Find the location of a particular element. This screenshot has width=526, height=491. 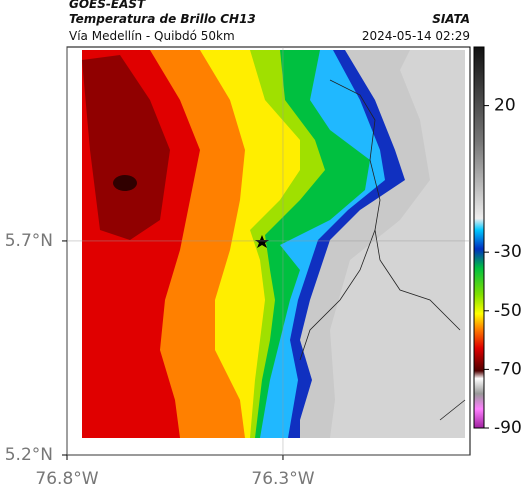

colorbar-tick-label: -90 is located at coordinates (508, 428).